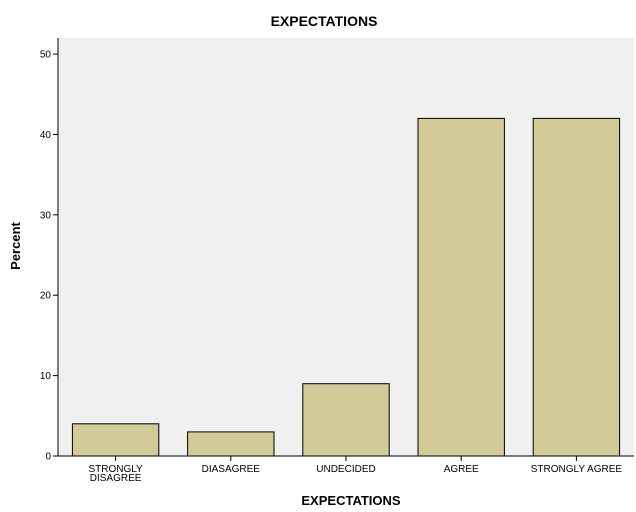 Image resolution: width=636 pixels, height=512 pixels. What do you see at coordinates (46, 296) in the screenshot?
I see `y-tick-label-2: 20` at bounding box center [46, 296].